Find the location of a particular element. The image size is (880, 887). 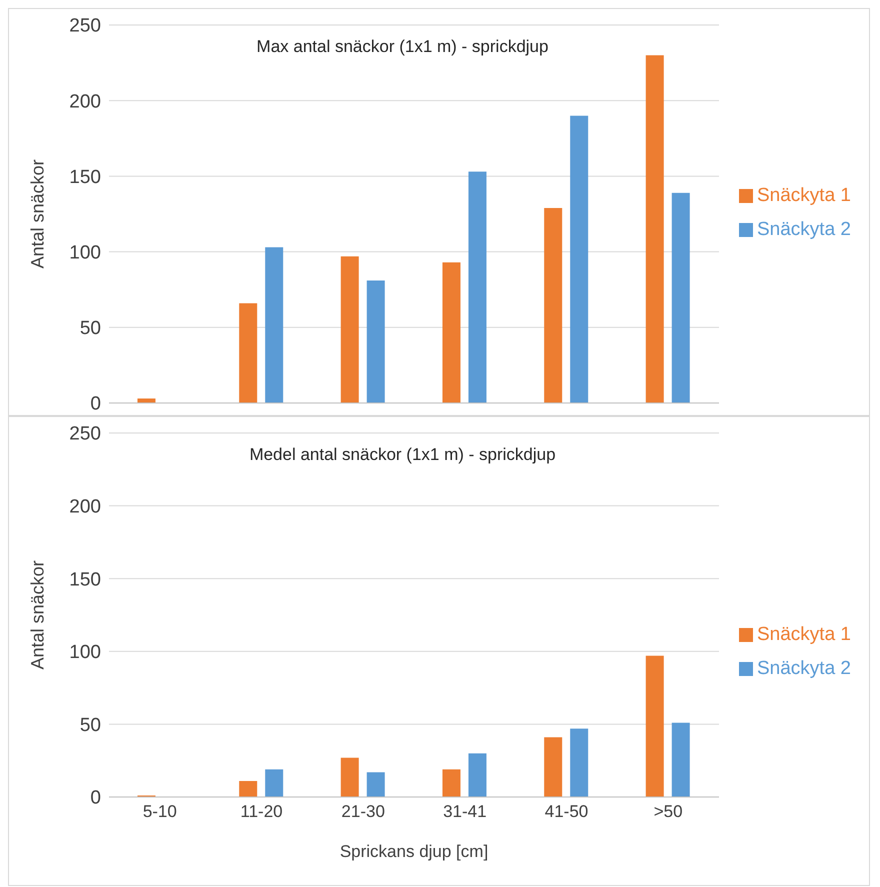

x-tick-label: 31-41 is located at coordinates (465, 812).